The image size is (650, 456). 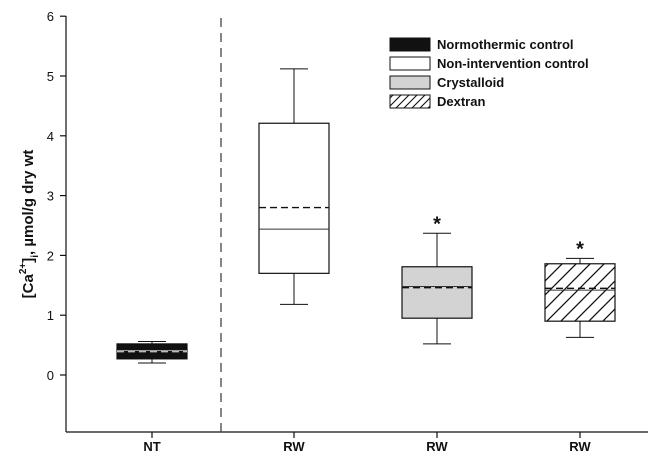 What do you see at coordinates (461, 101) in the screenshot?
I see `legend-label: Dextran` at bounding box center [461, 101].